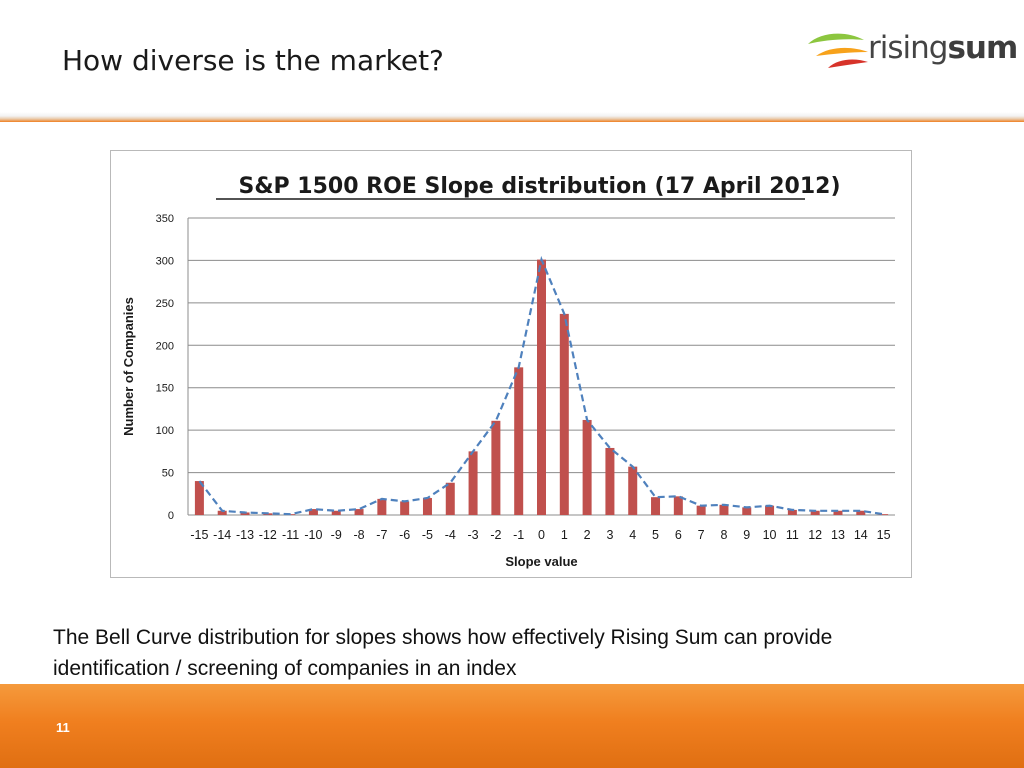  I want to click on x-tick-label: 4, so click(632, 535).